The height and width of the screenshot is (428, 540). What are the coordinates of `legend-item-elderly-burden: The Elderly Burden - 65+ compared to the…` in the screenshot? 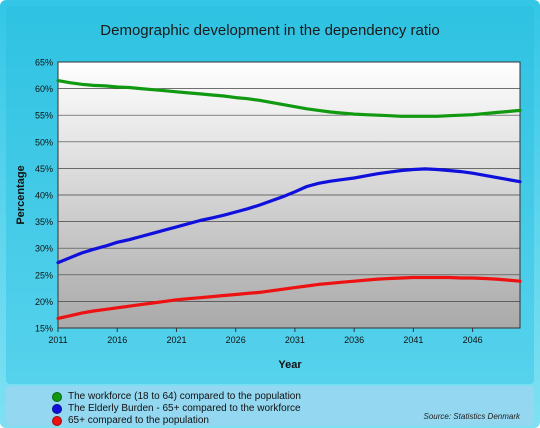 It's located at (176, 408).